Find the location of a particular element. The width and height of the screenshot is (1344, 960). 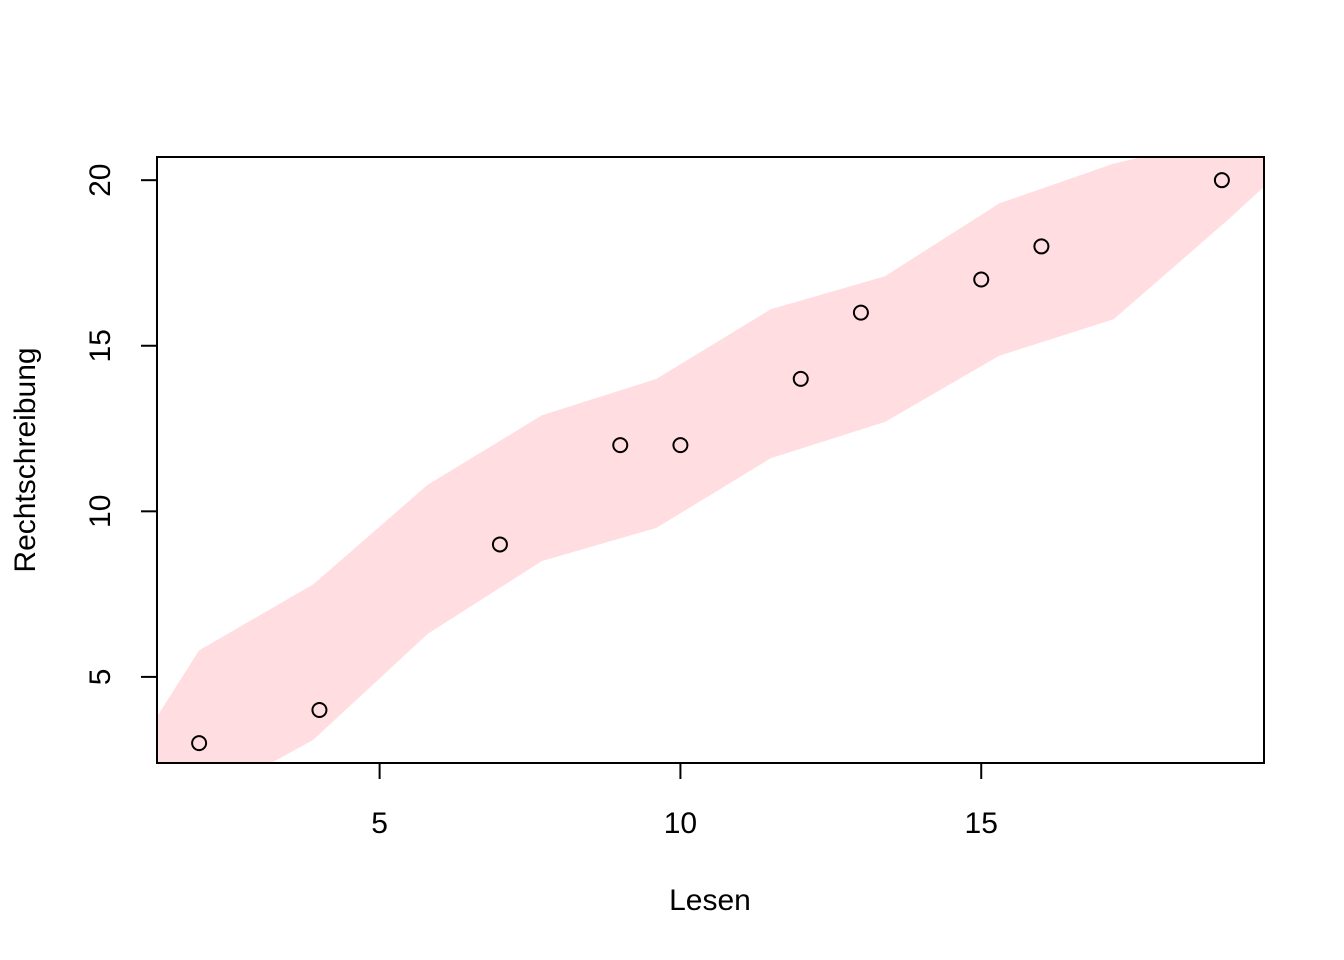

y-tick-label: 15 is located at coordinates (100, 345).